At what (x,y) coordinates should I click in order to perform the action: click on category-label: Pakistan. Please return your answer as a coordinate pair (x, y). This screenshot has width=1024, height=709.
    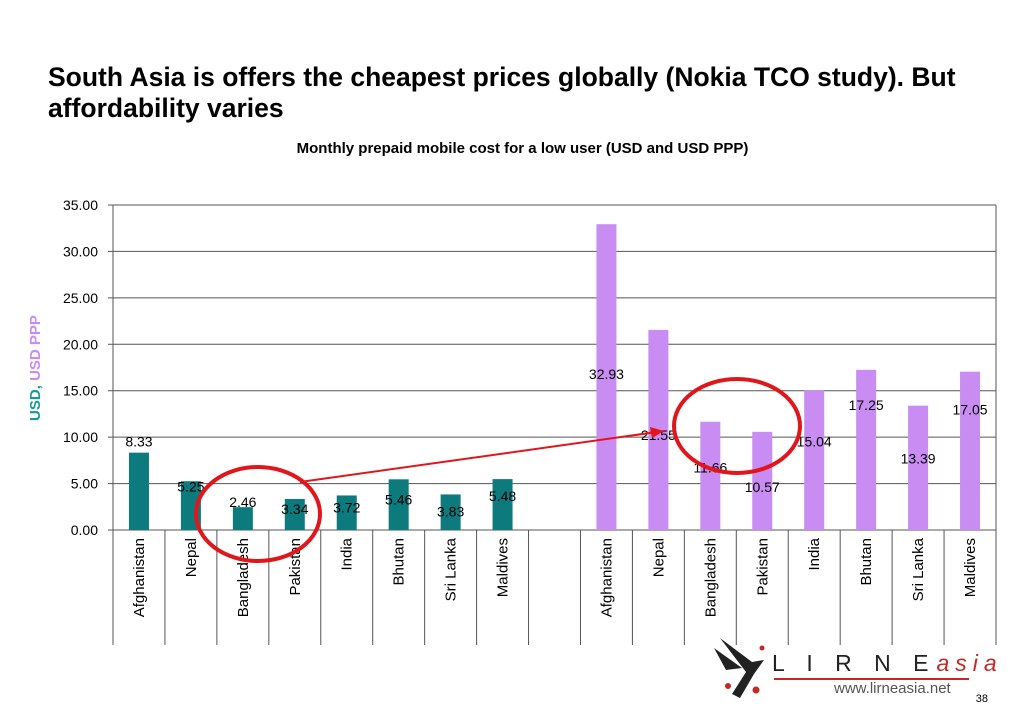
    Looking at the image, I should click on (762, 567).